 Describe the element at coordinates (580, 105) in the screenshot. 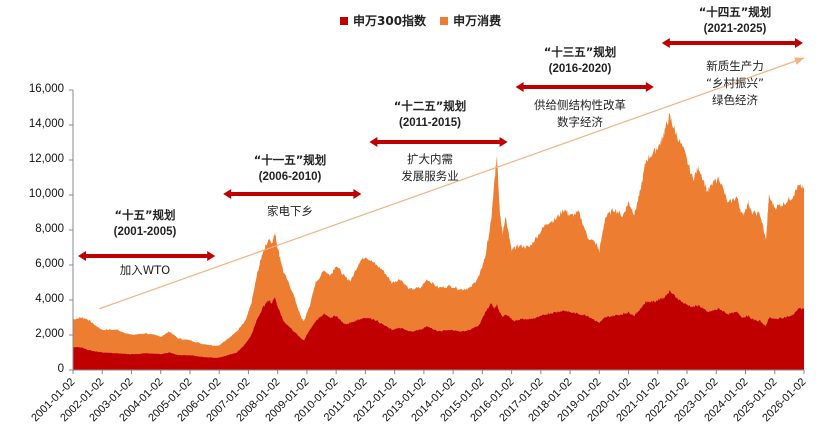

I see `plan-theme: 供给侧结构性改革` at that location.